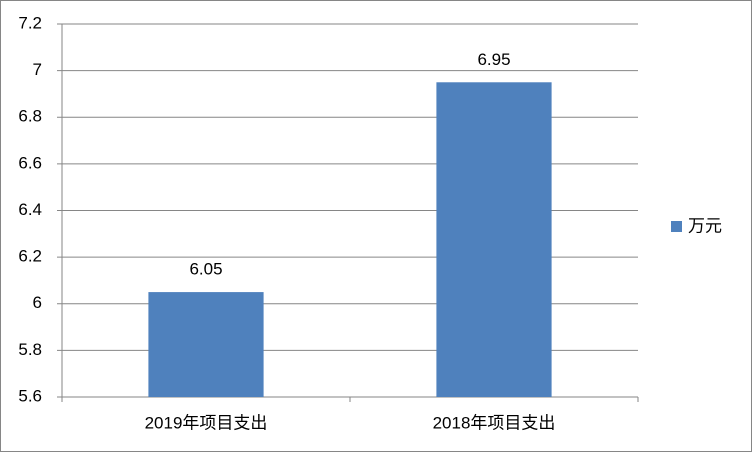 This screenshot has height=452, width=752. What do you see at coordinates (705, 225) in the screenshot?
I see `legend-label: 万元` at bounding box center [705, 225].